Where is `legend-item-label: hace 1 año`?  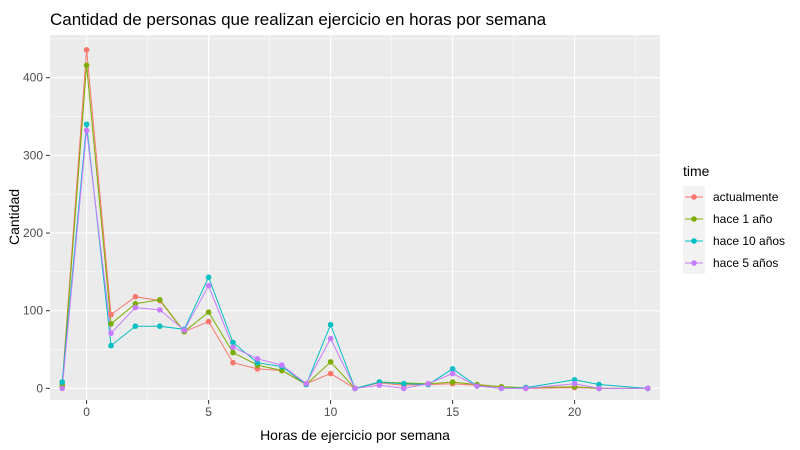
legend-item-label: hace 1 año is located at coordinates (743, 219).